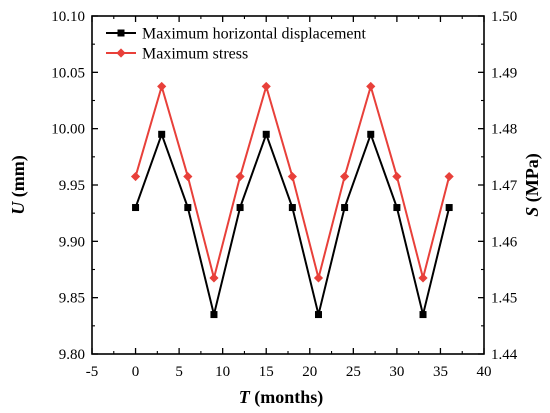  Describe the element at coordinates (68, 73) in the screenshot. I see `y-left-tick-label: 10.05` at that location.